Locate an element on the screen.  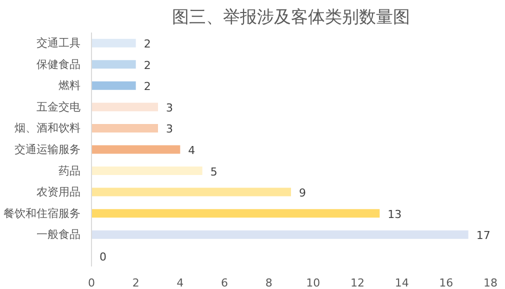
x-tick-label: 2 is located at coordinates (136, 282).